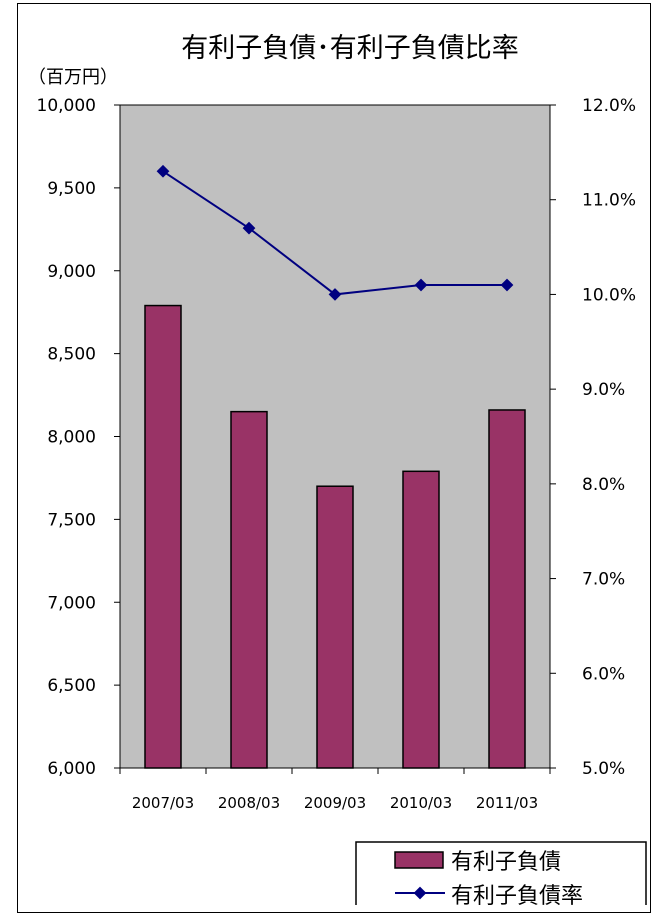 This screenshot has width=655, height=913. I want to click on left-tick-label: 8,500, so click(71, 355).